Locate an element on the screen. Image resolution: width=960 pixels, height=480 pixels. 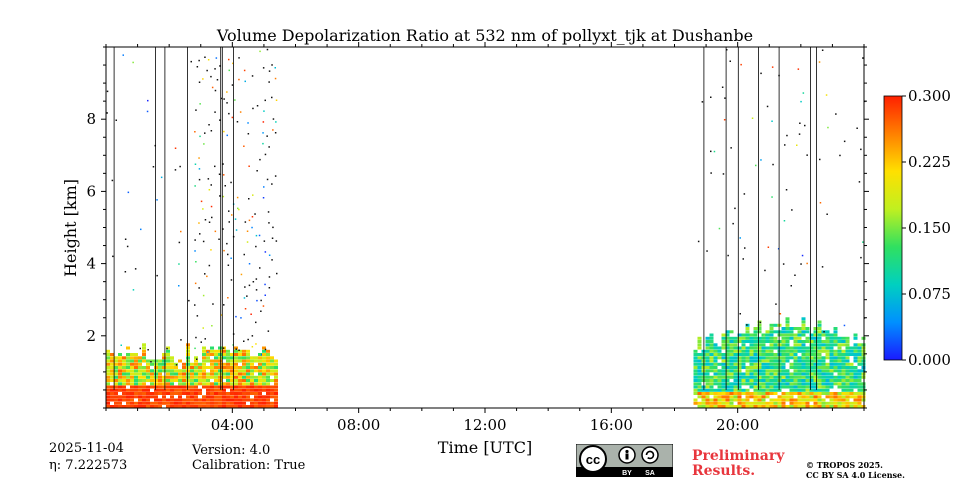
cc-icon is located at coordinates (593, 459).